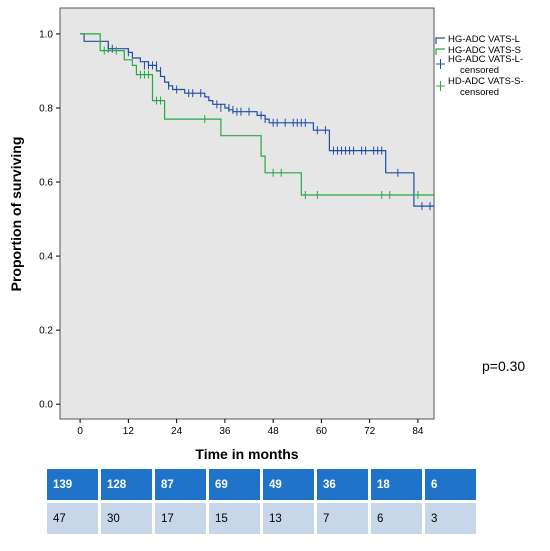  I want to click on risk-cell: 49, so click(288, 484).